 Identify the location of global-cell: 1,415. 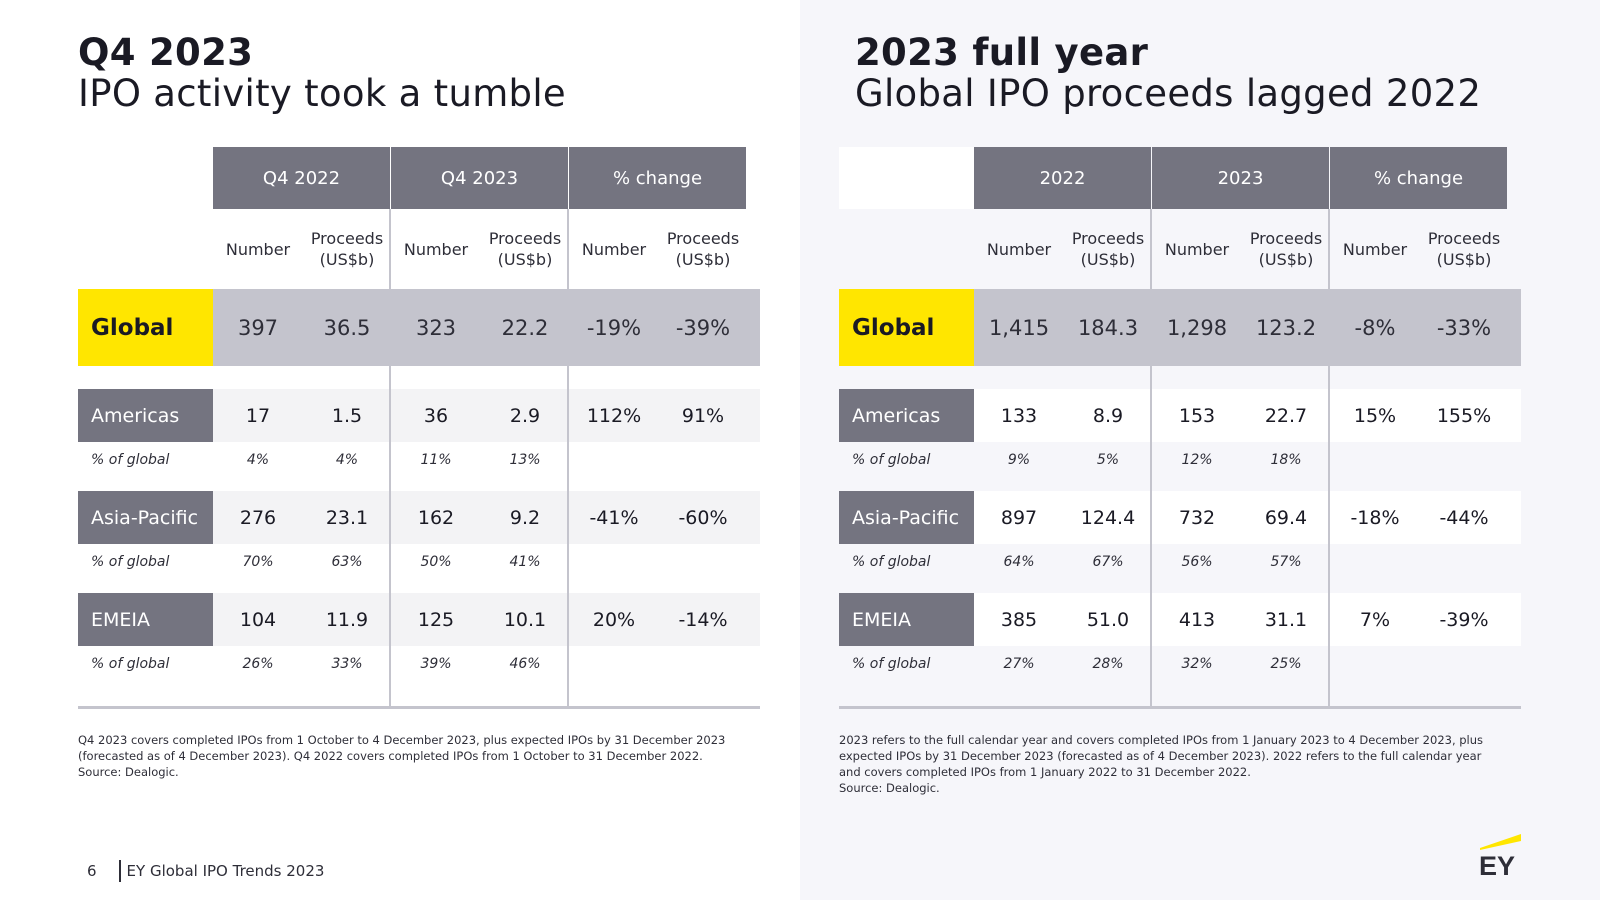
(1019, 327).